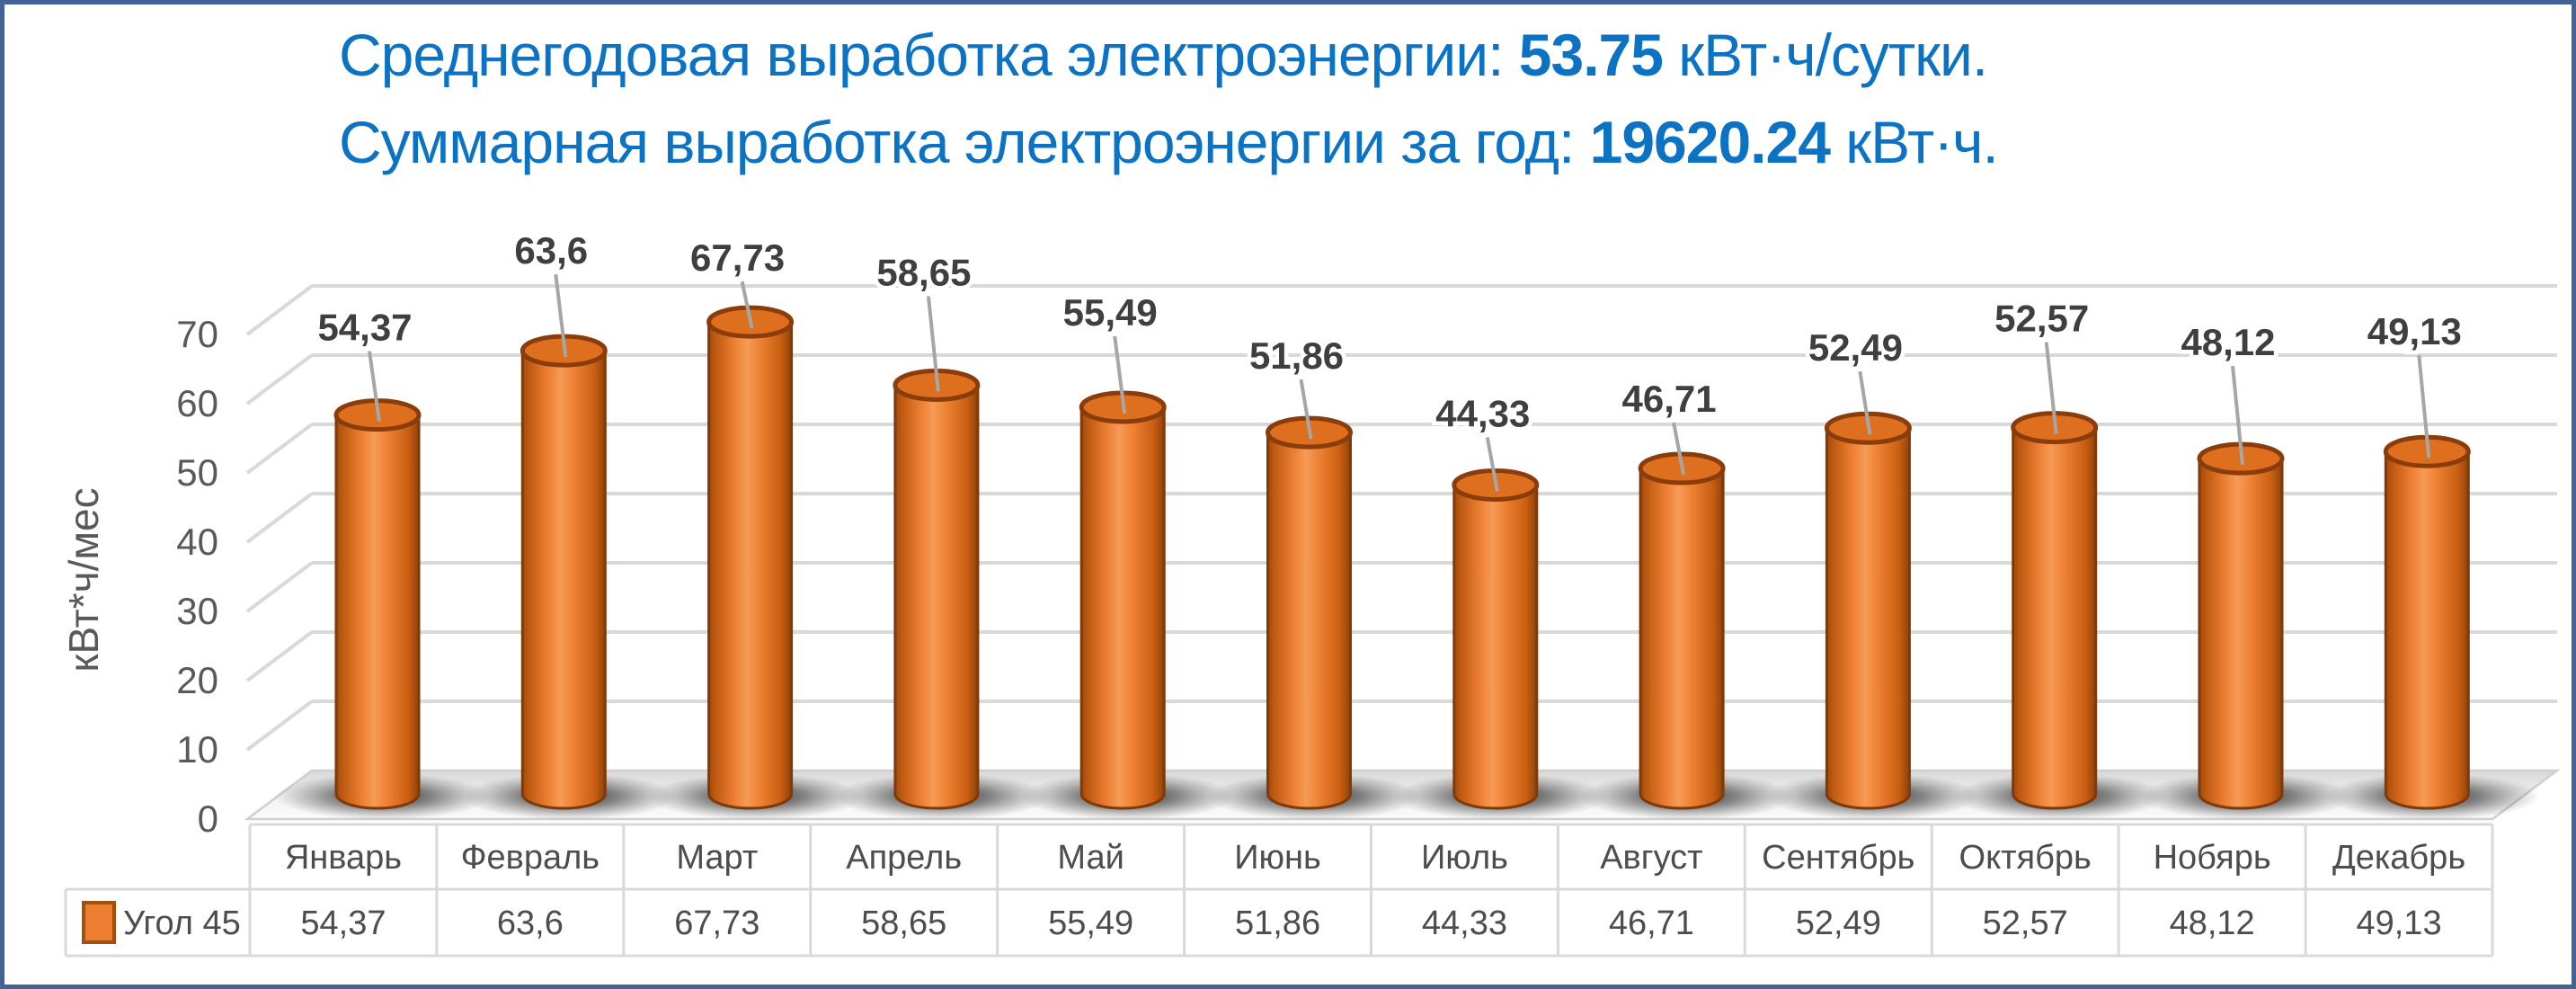  Describe the element at coordinates (530, 923) in the screenshot. I see `table-value-cell: 63,6` at that location.